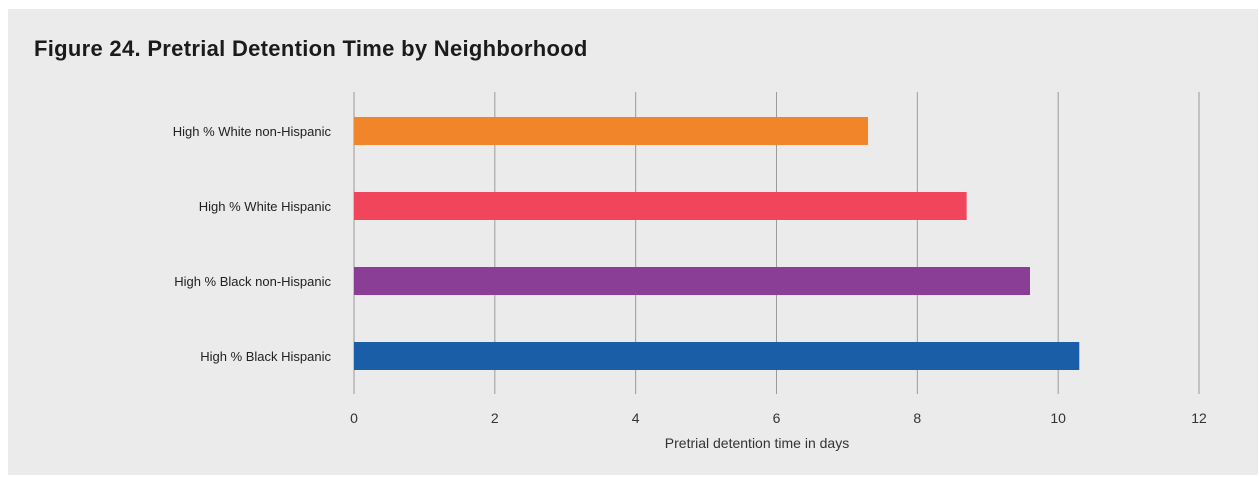 This screenshot has width=1260, height=477. What do you see at coordinates (757, 443) in the screenshot?
I see `x-axis-title: Pretrial detention time in days` at bounding box center [757, 443].